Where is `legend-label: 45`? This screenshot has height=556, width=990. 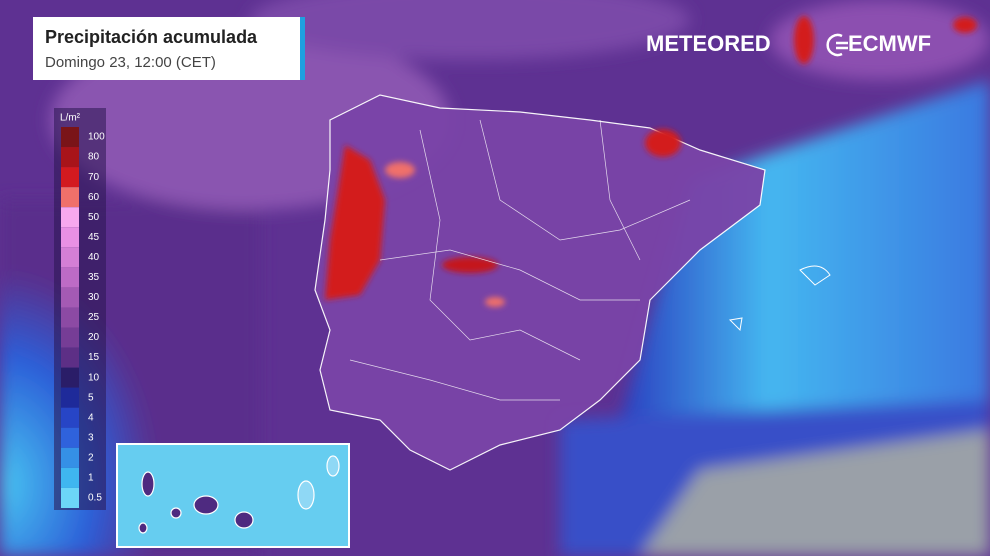
legend-label: 45 is located at coordinates (94, 237).